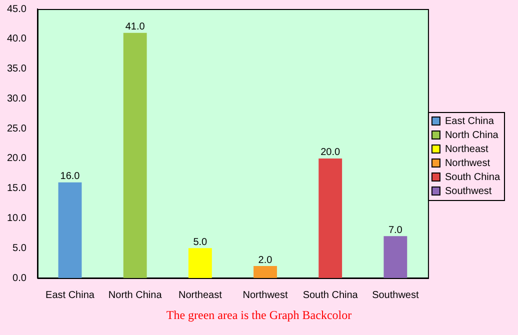  I want to click on data-label: 20.0, so click(330, 152).